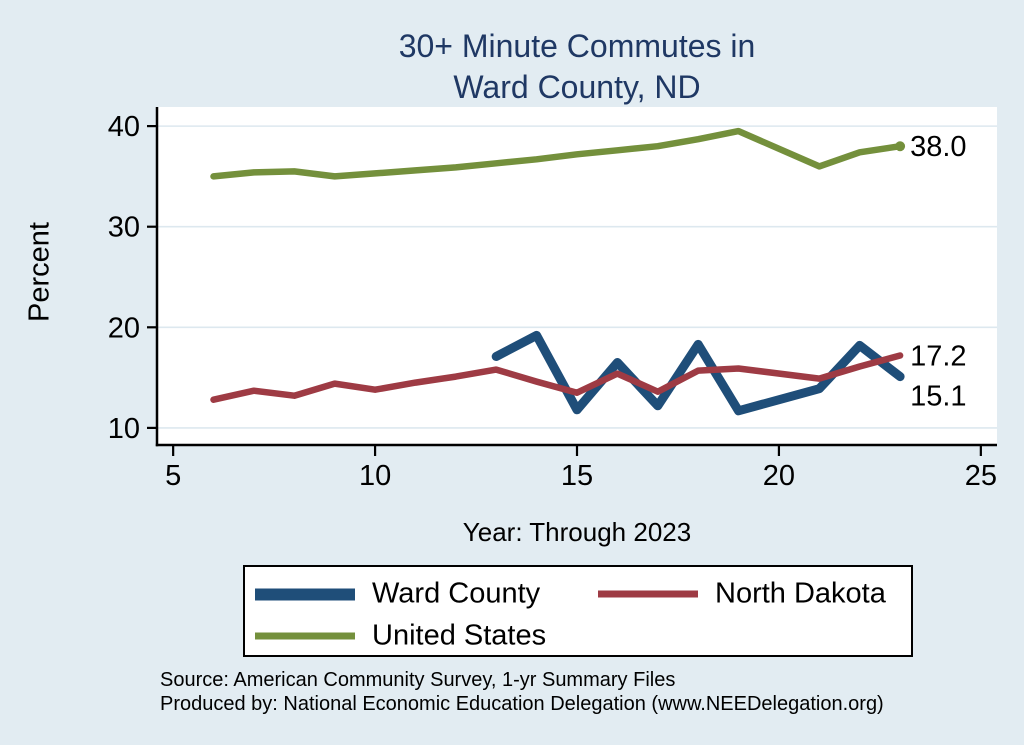 The image size is (1024, 745). Describe the element at coordinates (557, 153) in the screenshot. I see `series-line-united-states` at that location.